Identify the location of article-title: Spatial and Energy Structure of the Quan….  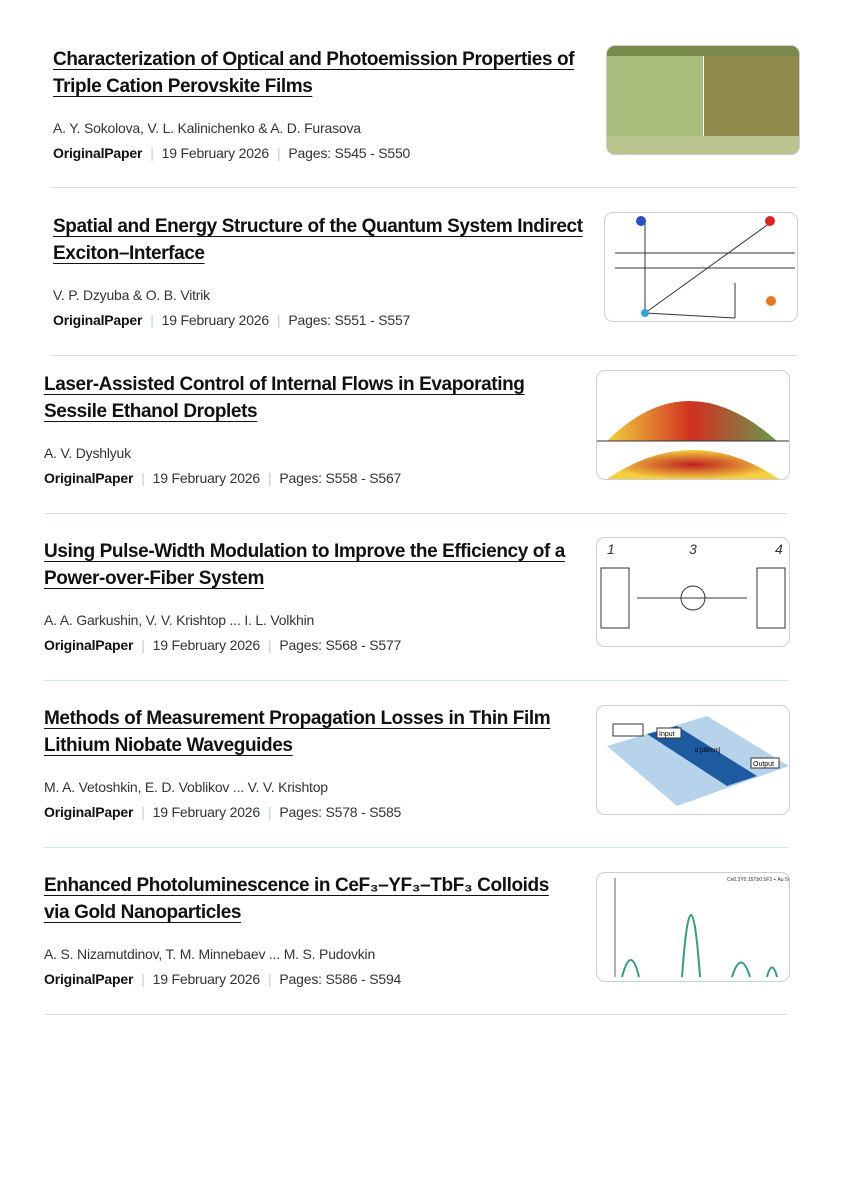
(318, 240).